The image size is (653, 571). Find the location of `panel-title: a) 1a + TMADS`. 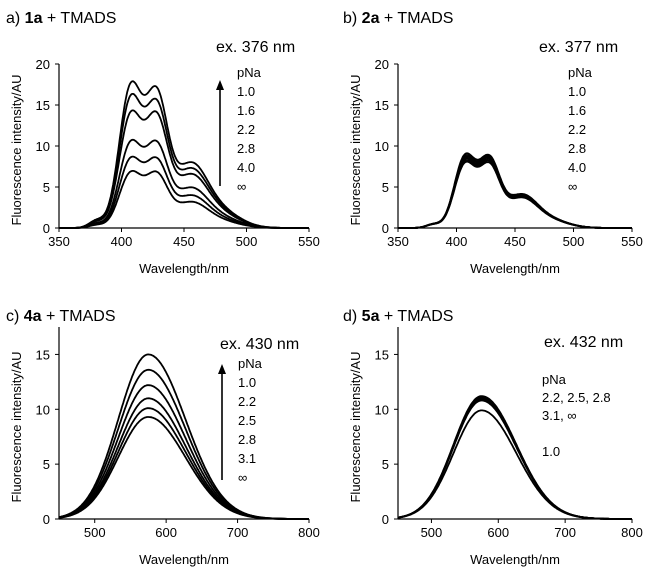

panel-title: a) 1a + TMADS is located at coordinates (61, 18).